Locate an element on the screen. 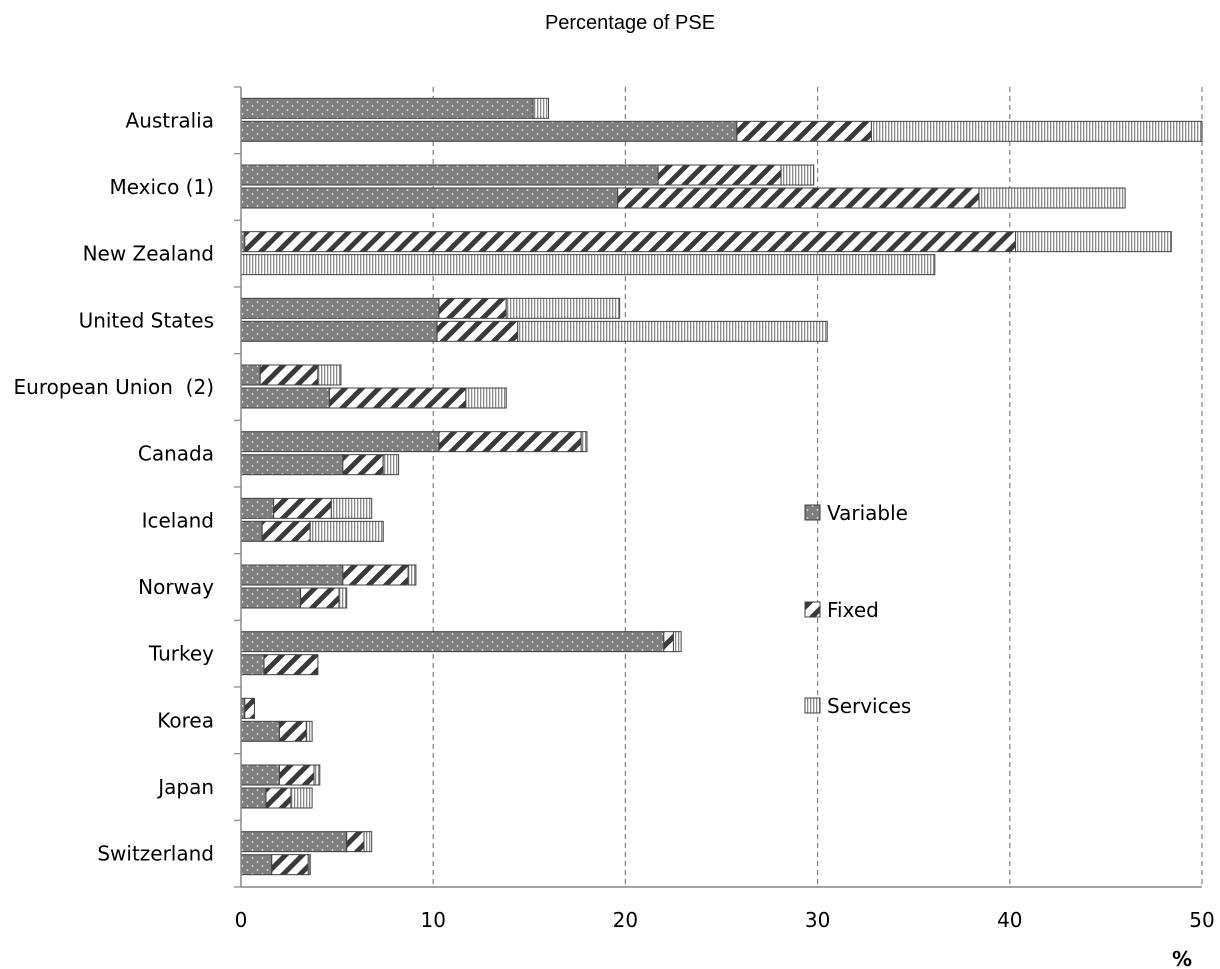  legend-swatch-variable is located at coordinates (812, 512).